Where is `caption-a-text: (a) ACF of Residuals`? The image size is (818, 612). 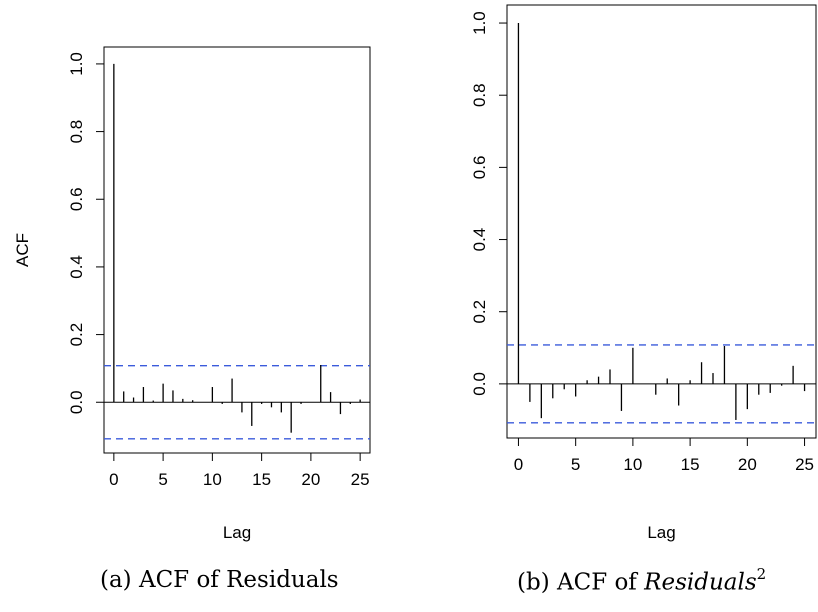 caption-a-text: (a) ACF of Residuals is located at coordinates (219, 580).